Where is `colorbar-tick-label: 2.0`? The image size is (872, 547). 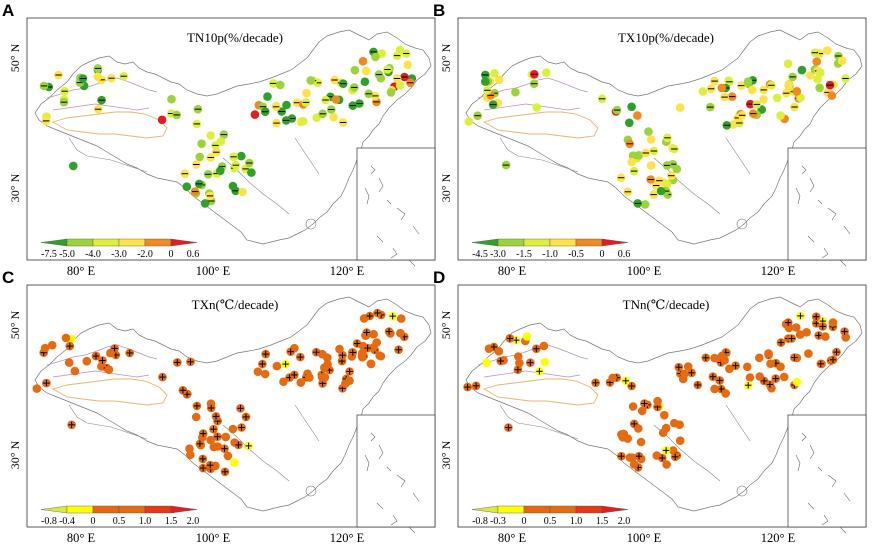 colorbar-tick-label: 2.0 is located at coordinates (624, 521).